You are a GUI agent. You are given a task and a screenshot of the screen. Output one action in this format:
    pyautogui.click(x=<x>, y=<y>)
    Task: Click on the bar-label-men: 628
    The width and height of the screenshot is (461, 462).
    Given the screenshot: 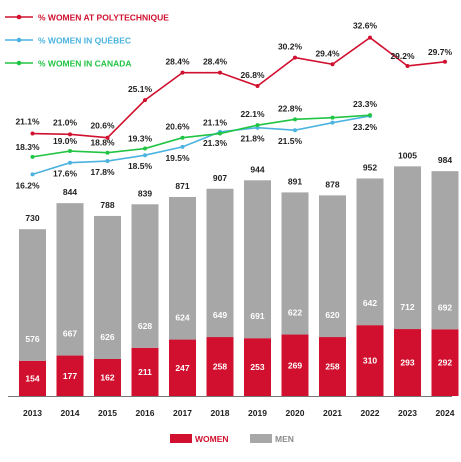 What is the action you would take?
    pyautogui.click(x=145, y=326)
    